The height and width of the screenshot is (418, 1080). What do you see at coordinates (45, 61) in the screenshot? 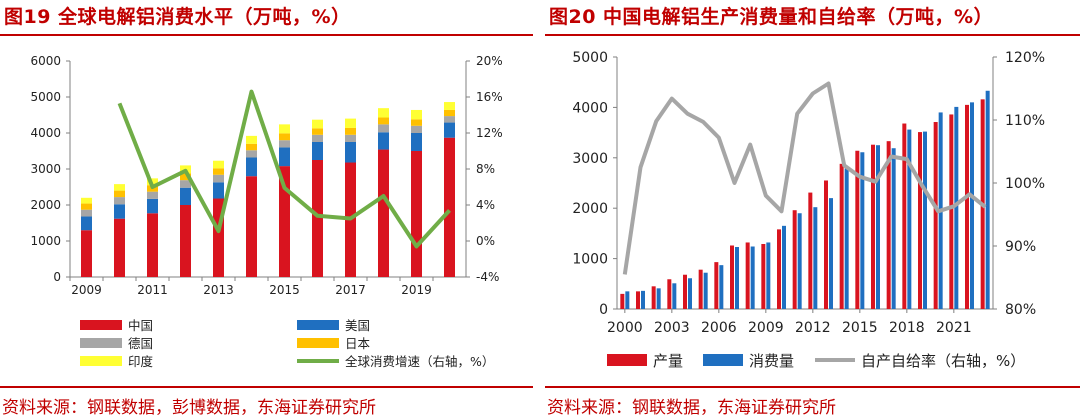
I see `y-tick-label-left: 6000` at bounding box center [45, 61].